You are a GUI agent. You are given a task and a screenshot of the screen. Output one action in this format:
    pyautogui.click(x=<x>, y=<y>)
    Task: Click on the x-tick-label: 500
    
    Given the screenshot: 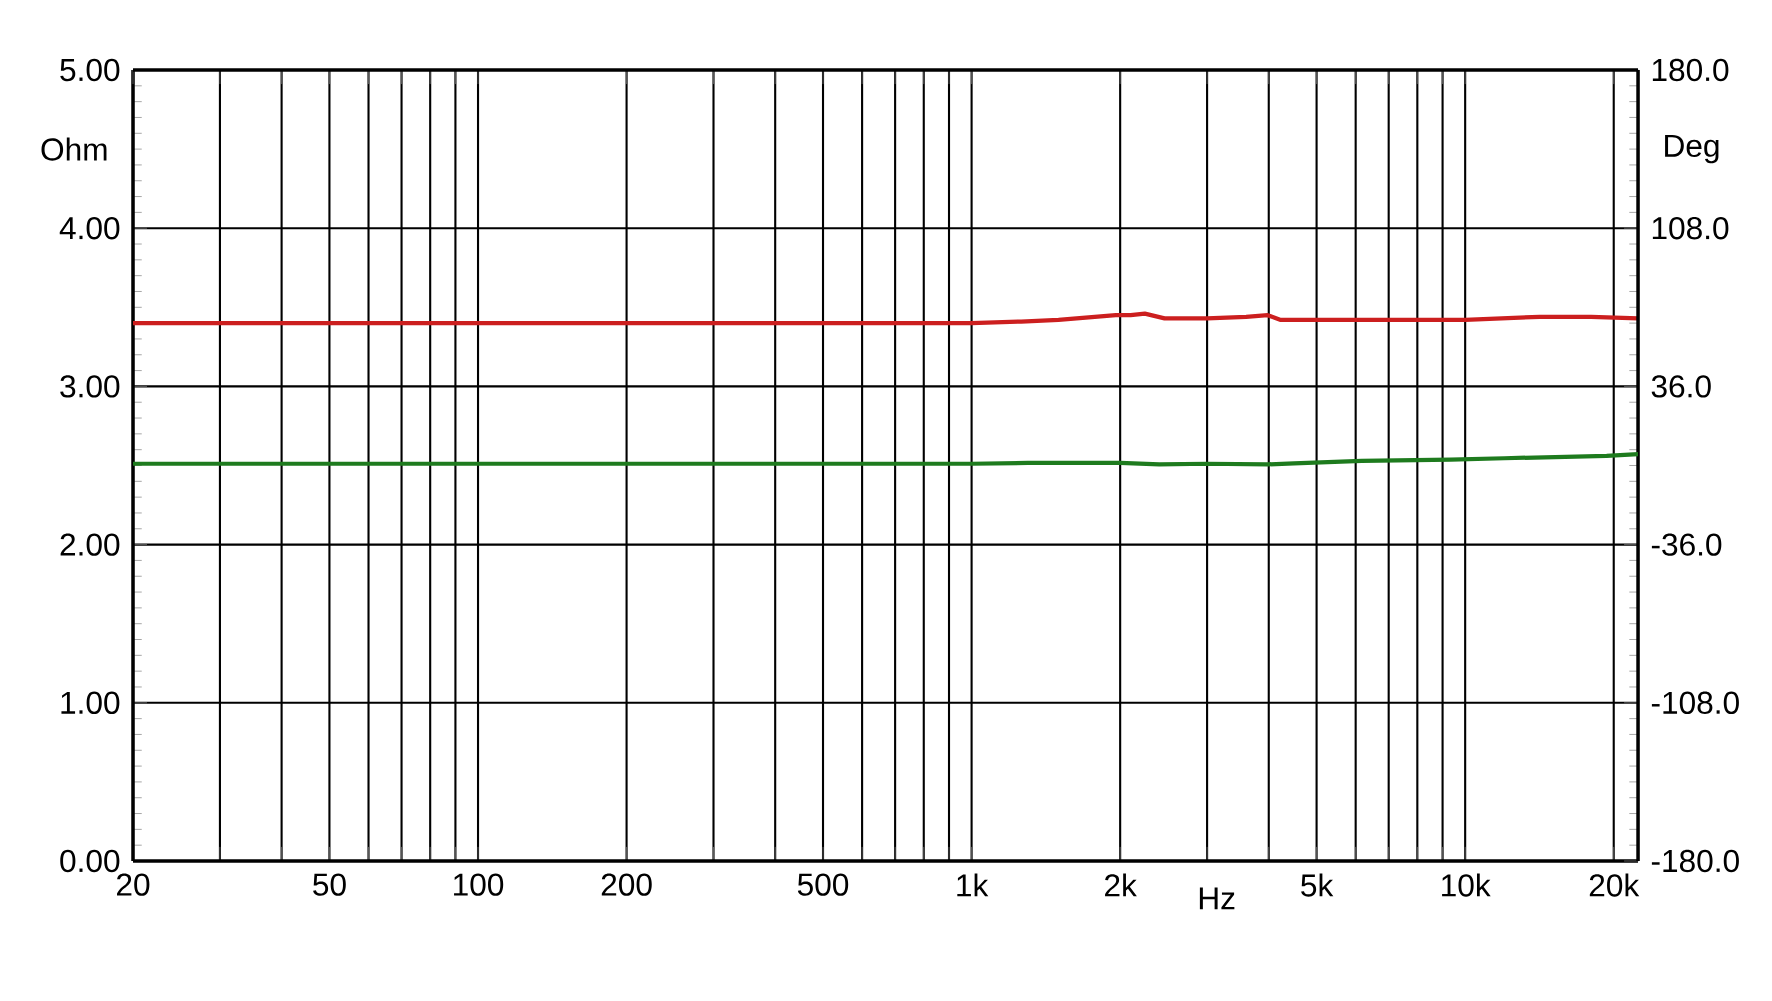 What is the action you would take?
    pyautogui.click(x=823, y=884)
    